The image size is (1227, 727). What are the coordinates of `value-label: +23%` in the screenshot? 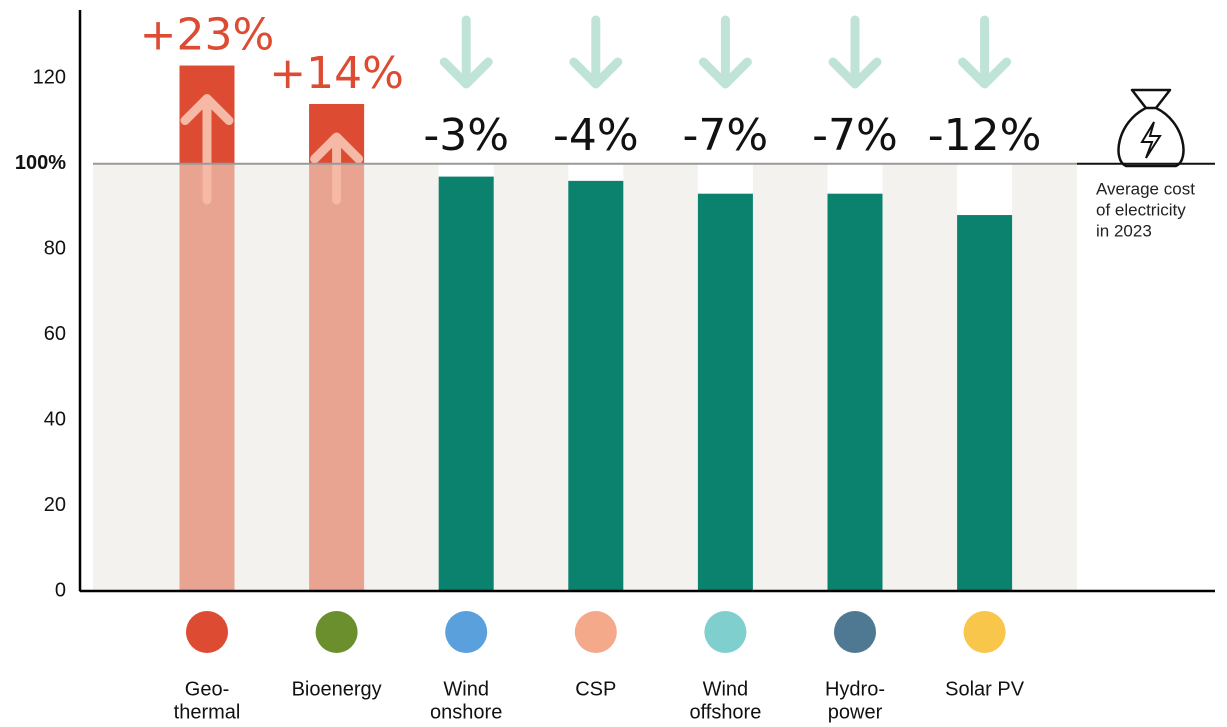 It's located at (207, 35).